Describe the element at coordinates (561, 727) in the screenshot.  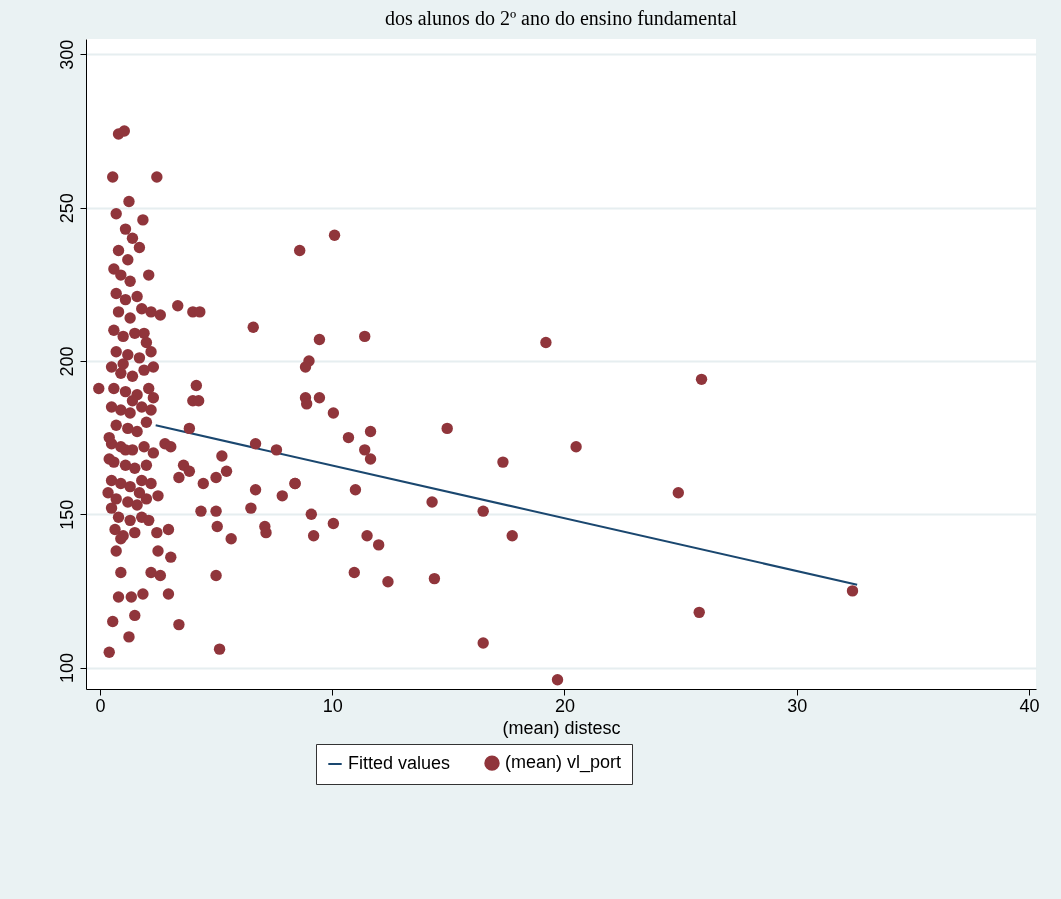
I see `x-axis-title: (mean) distesc` at that location.